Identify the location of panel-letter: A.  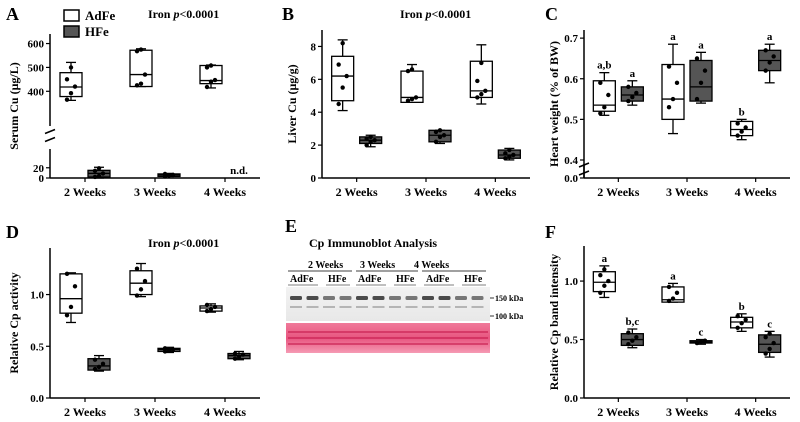
(12, 14).